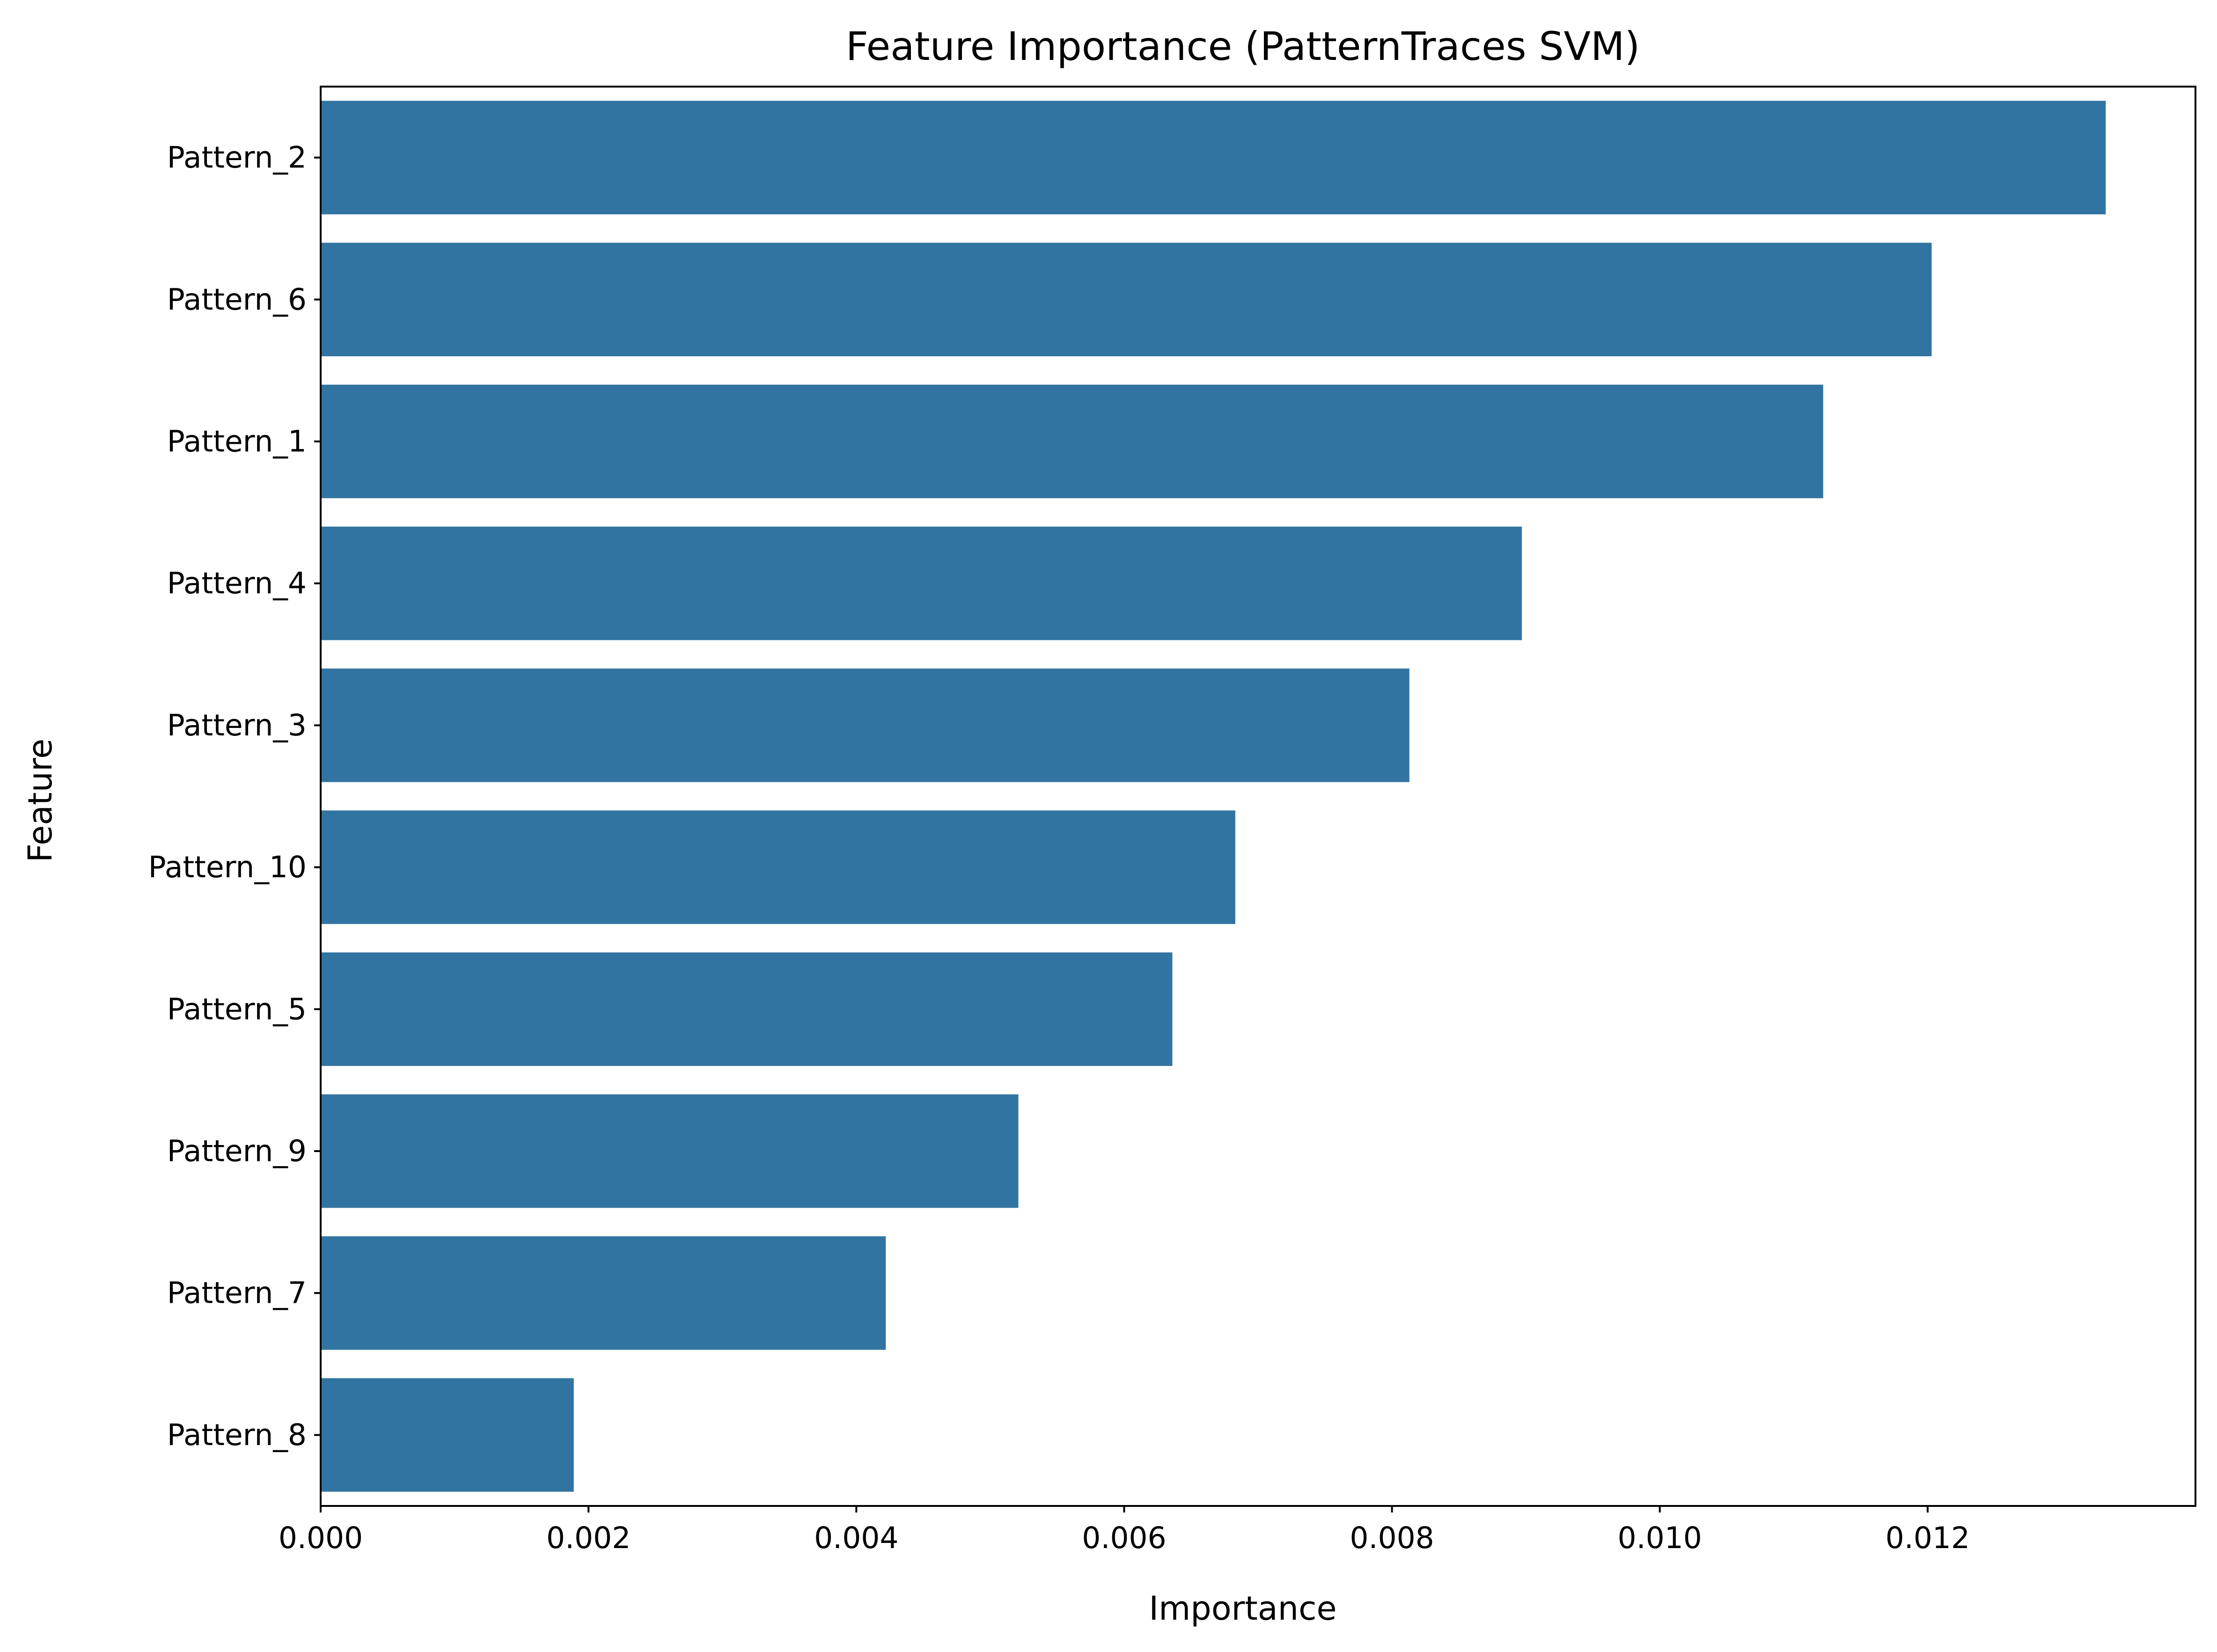 Image resolution: width=2217 pixels, height=1652 pixels. Describe the element at coordinates (1242, 1608) in the screenshot. I see `x-axis-title: Importance` at that location.